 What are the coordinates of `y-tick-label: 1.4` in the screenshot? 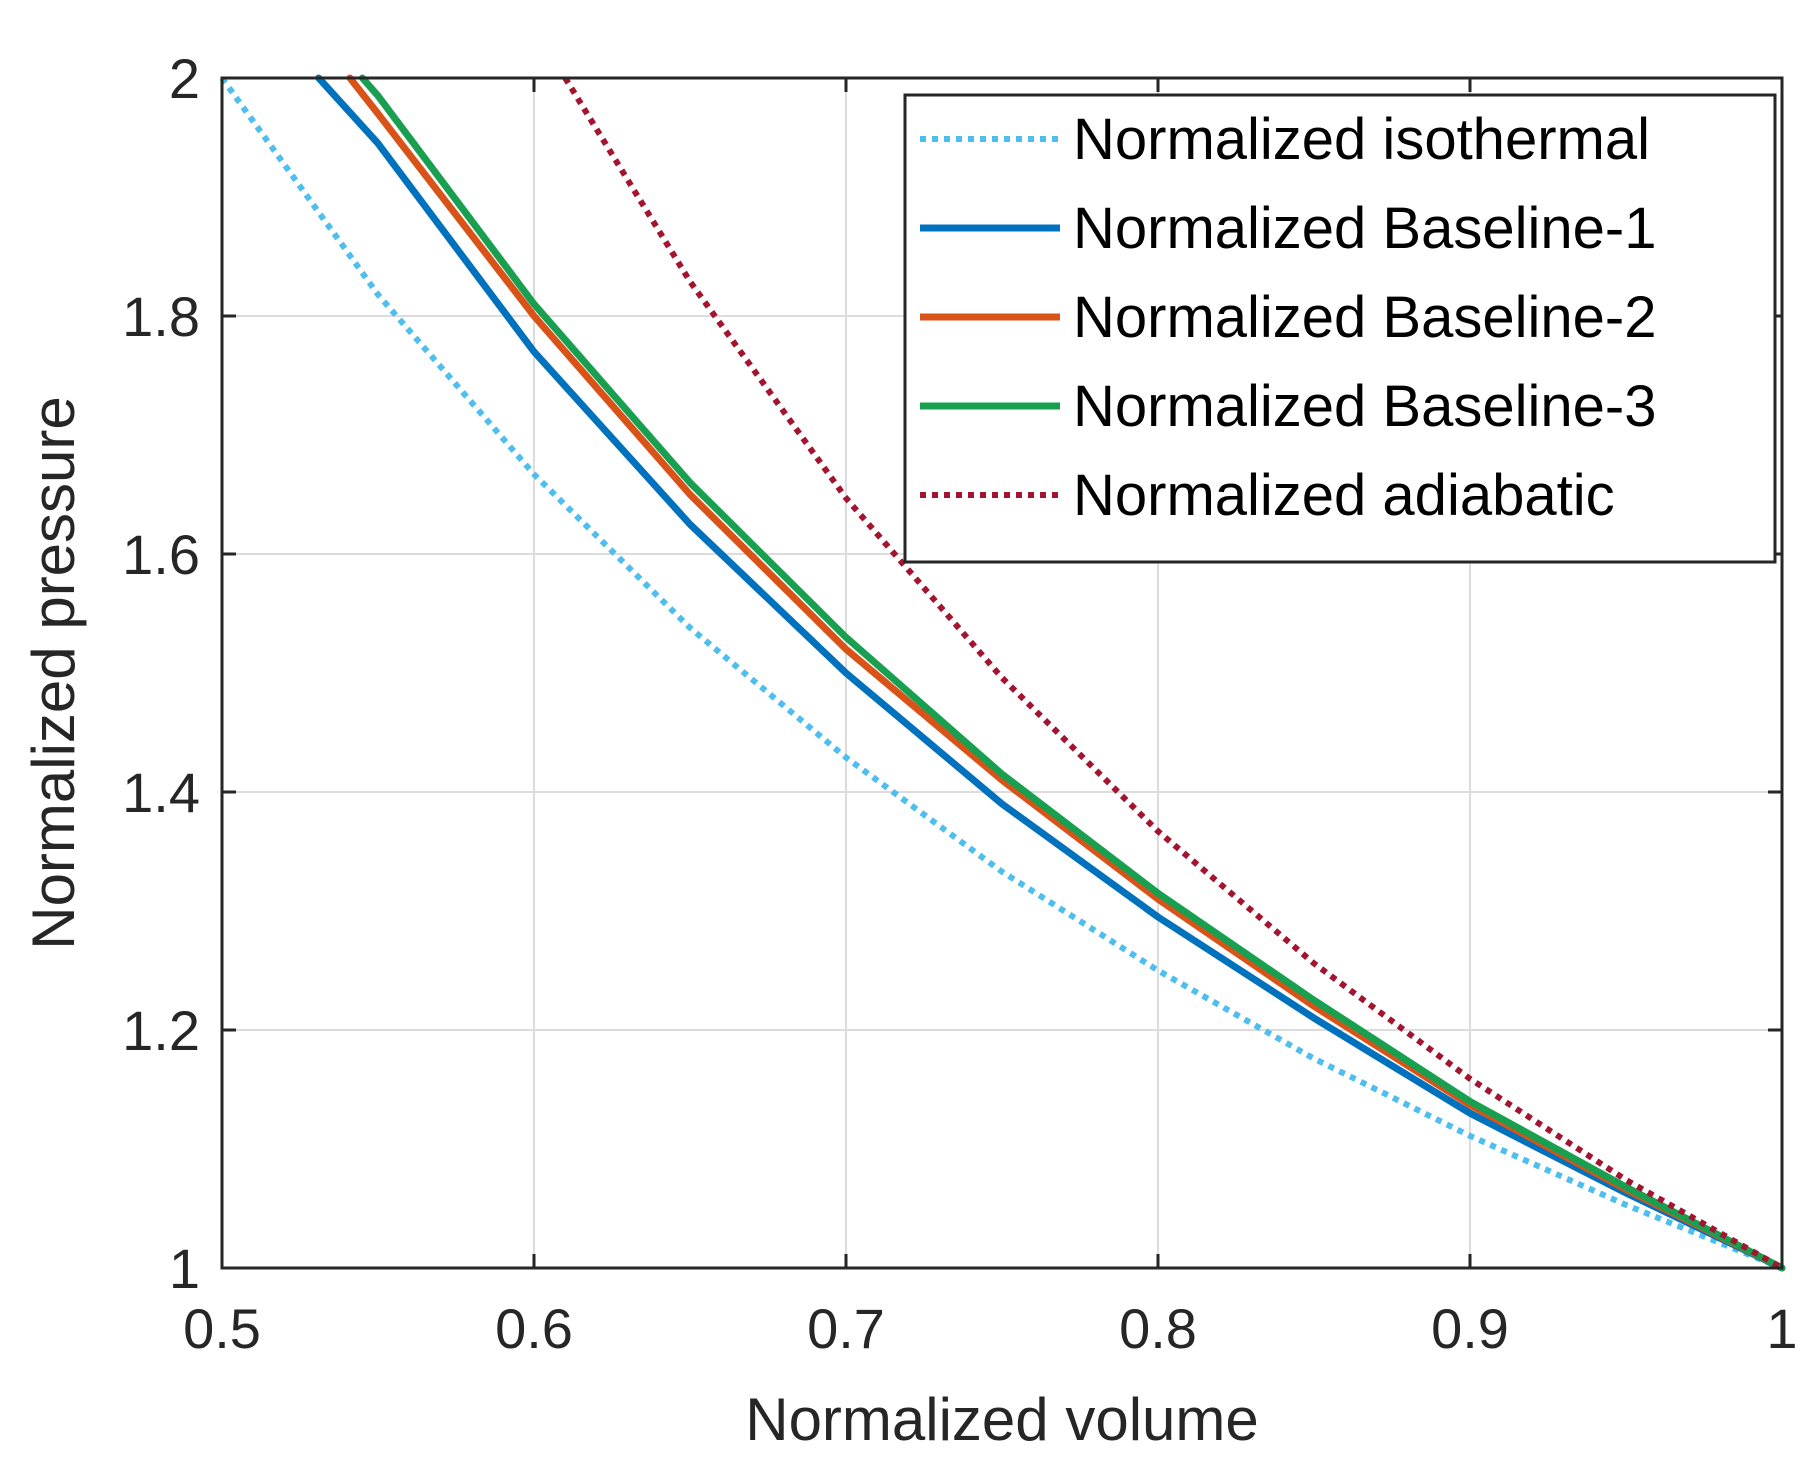 It's located at (161, 792).